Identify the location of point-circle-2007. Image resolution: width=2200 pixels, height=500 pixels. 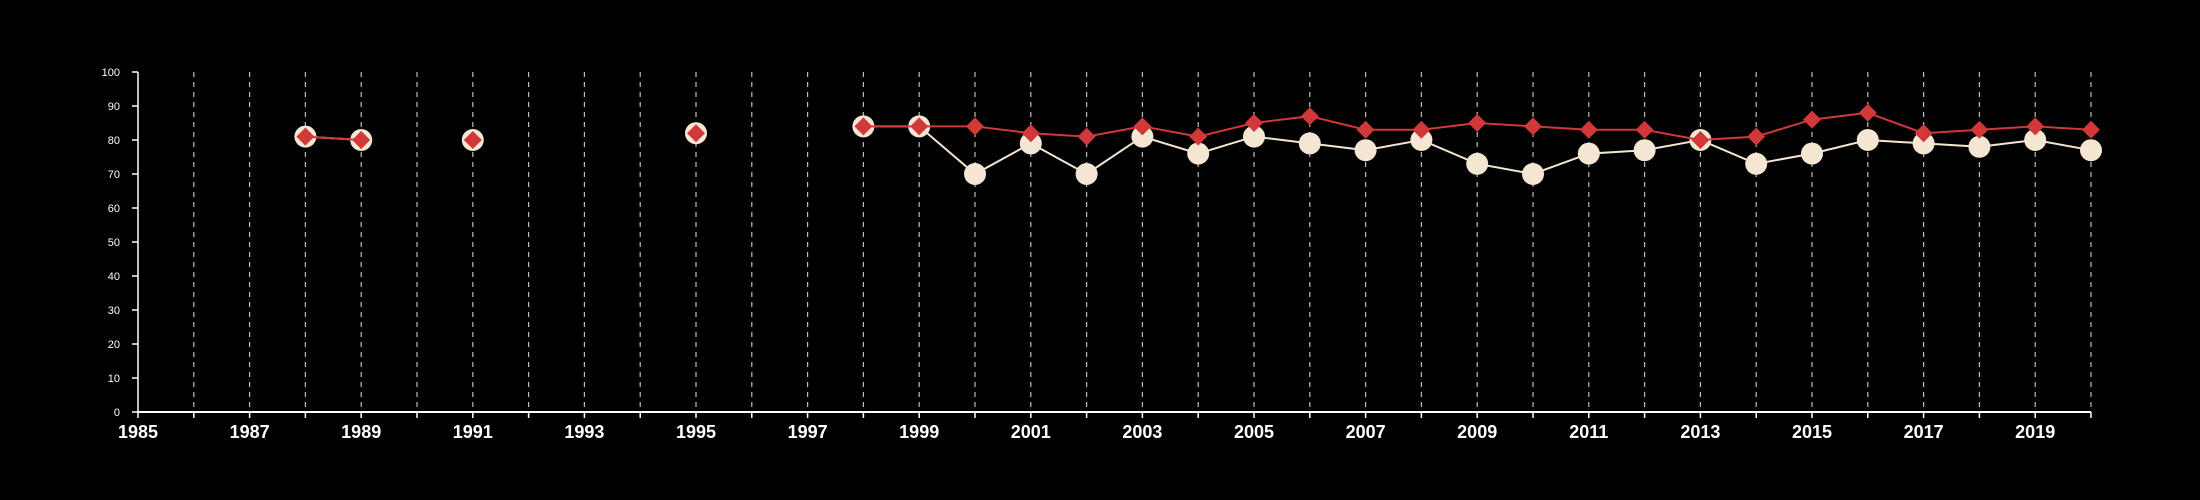
(1365, 150).